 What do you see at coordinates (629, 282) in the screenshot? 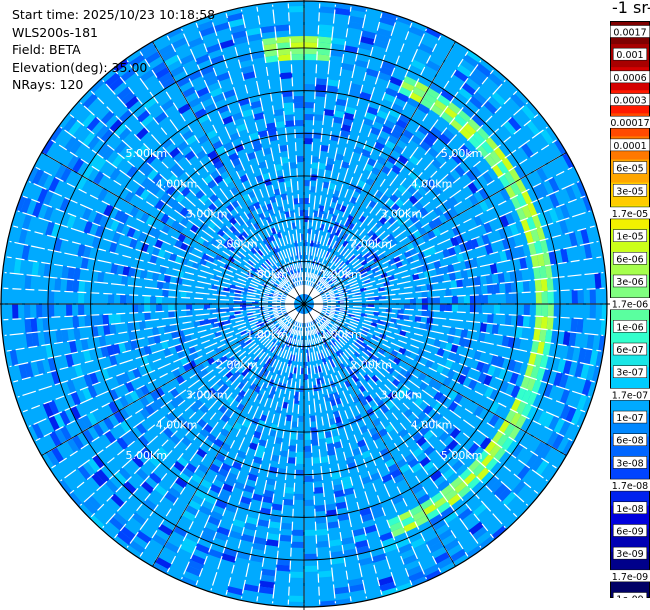
I see `colorbar-tick-label: 3e-06` at bounding box center [629, 282].